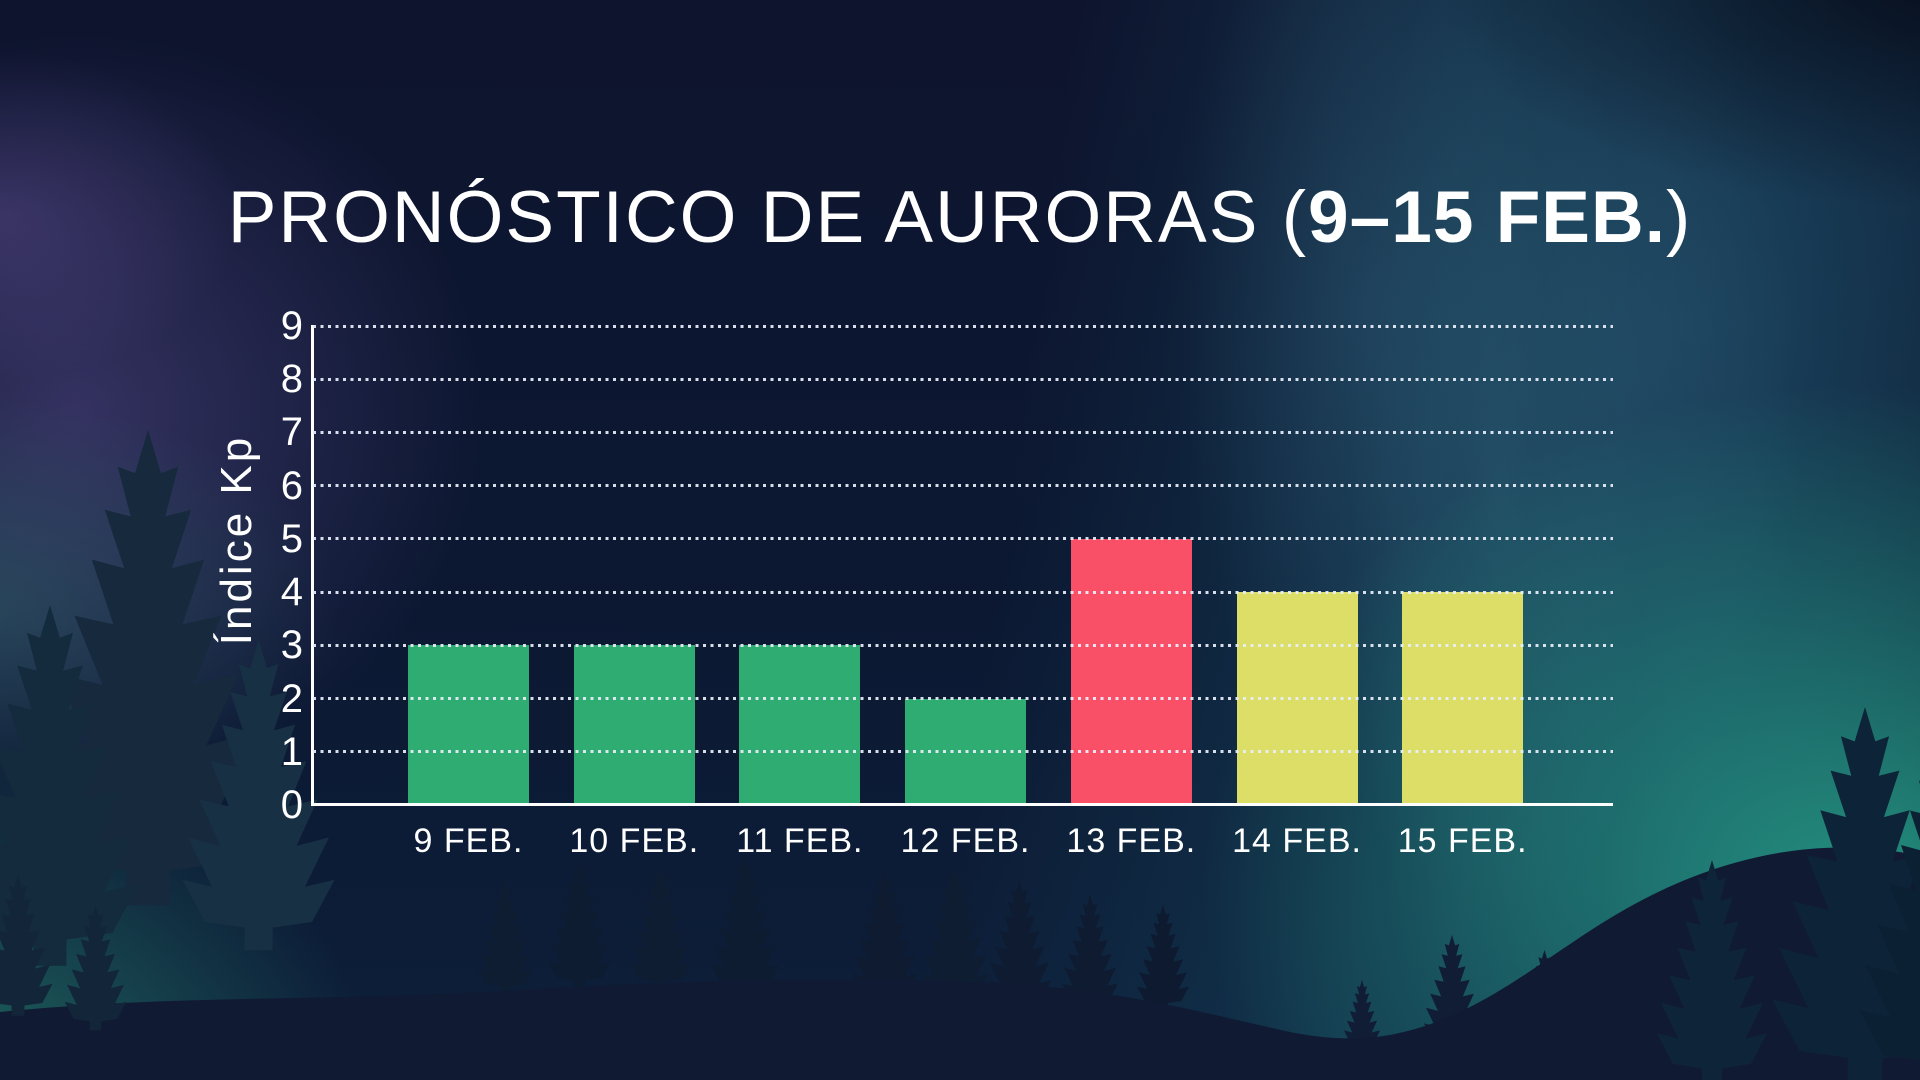  Describe the element at coordinates (1462, 841) in the screenshot. I see `x-label-15-feb: 15 FEB.` at that location.